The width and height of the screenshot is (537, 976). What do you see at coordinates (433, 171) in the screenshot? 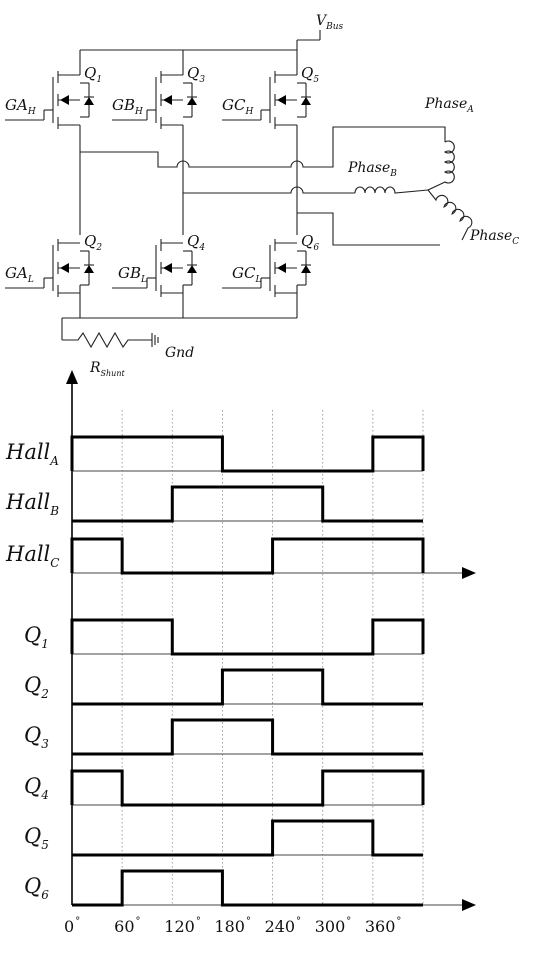
I see `motor-windings: PhaseA PhaseB PhaseC` at bounding box center [433, 171].